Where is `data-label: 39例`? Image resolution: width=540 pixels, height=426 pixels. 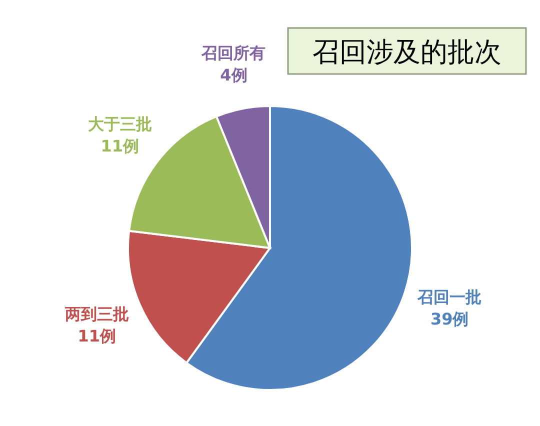
data-label: 39例 is located at coordinates (449, 318).